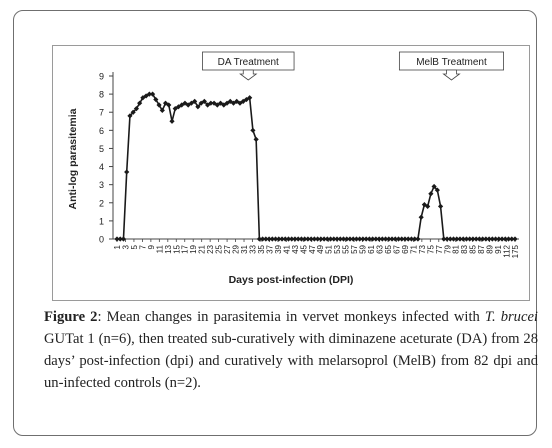  Describe the element at coordinates (422, 248) in the screenshot. I see `x-tick-label: 73` at that location.